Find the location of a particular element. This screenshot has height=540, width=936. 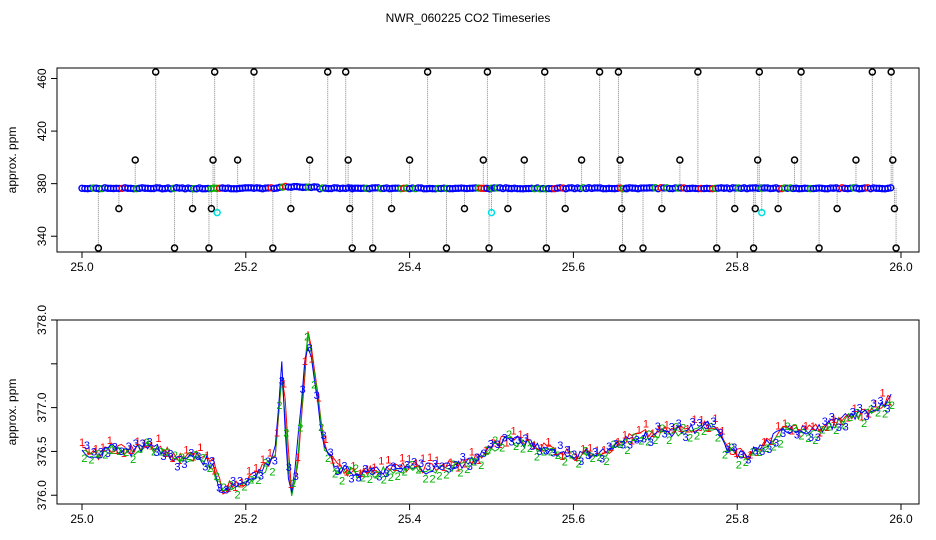

bottom-y-tick-label: 378.0 is located at coordinates (42, 320).